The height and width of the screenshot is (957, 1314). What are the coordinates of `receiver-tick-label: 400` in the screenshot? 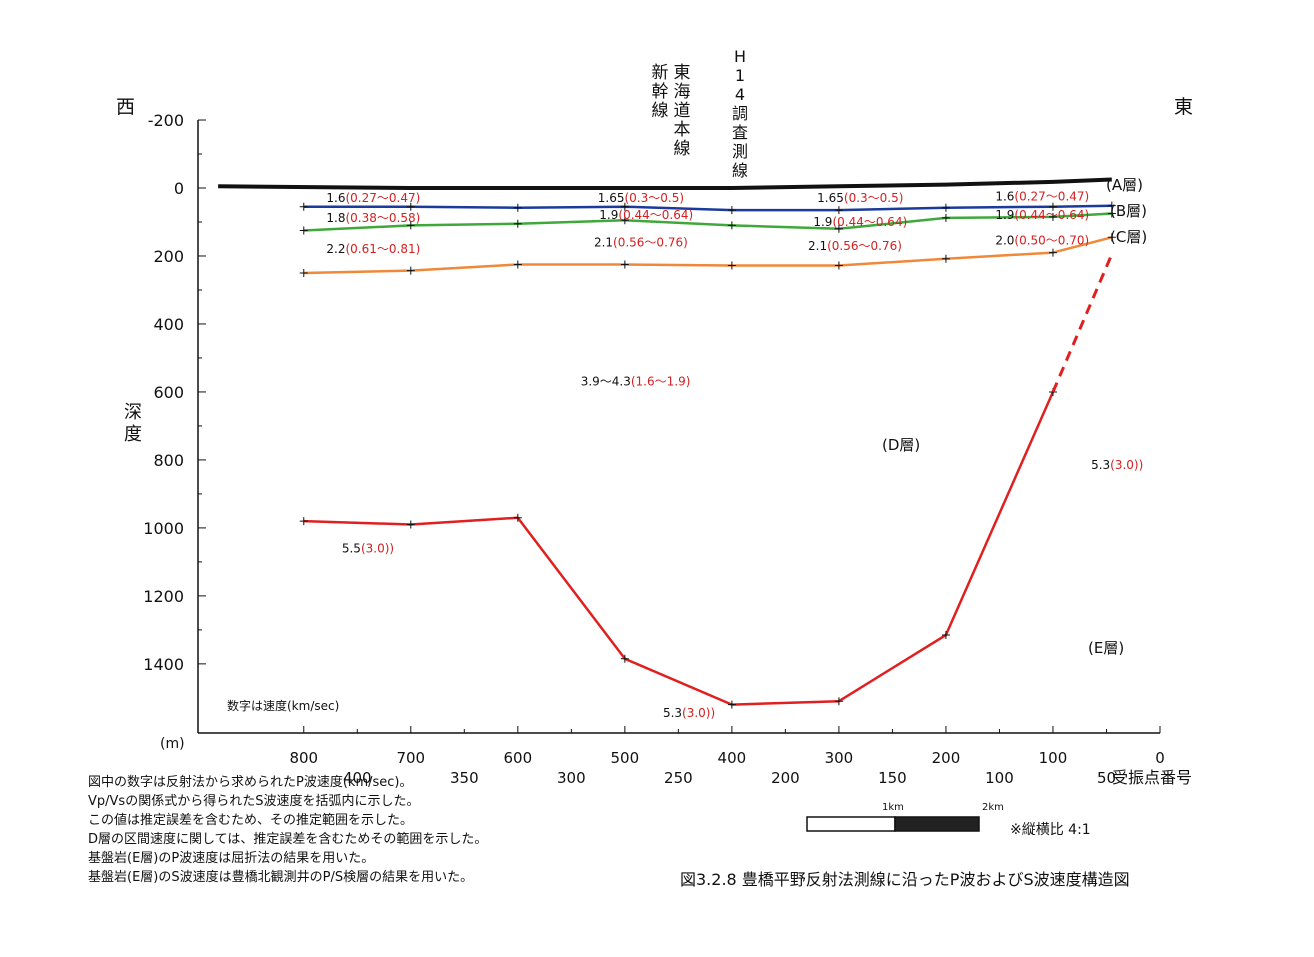 It's located at (357, 778).